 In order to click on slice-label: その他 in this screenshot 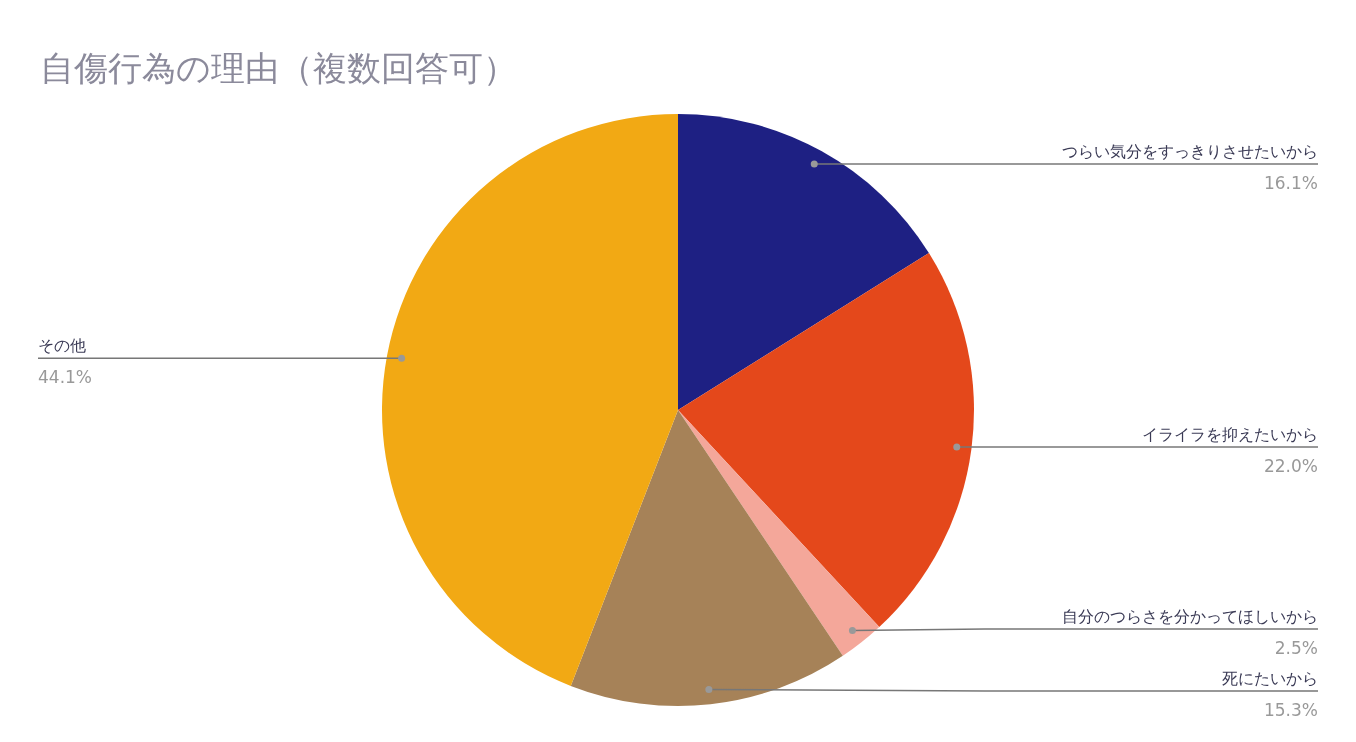, I will do `click(62, 346)`.